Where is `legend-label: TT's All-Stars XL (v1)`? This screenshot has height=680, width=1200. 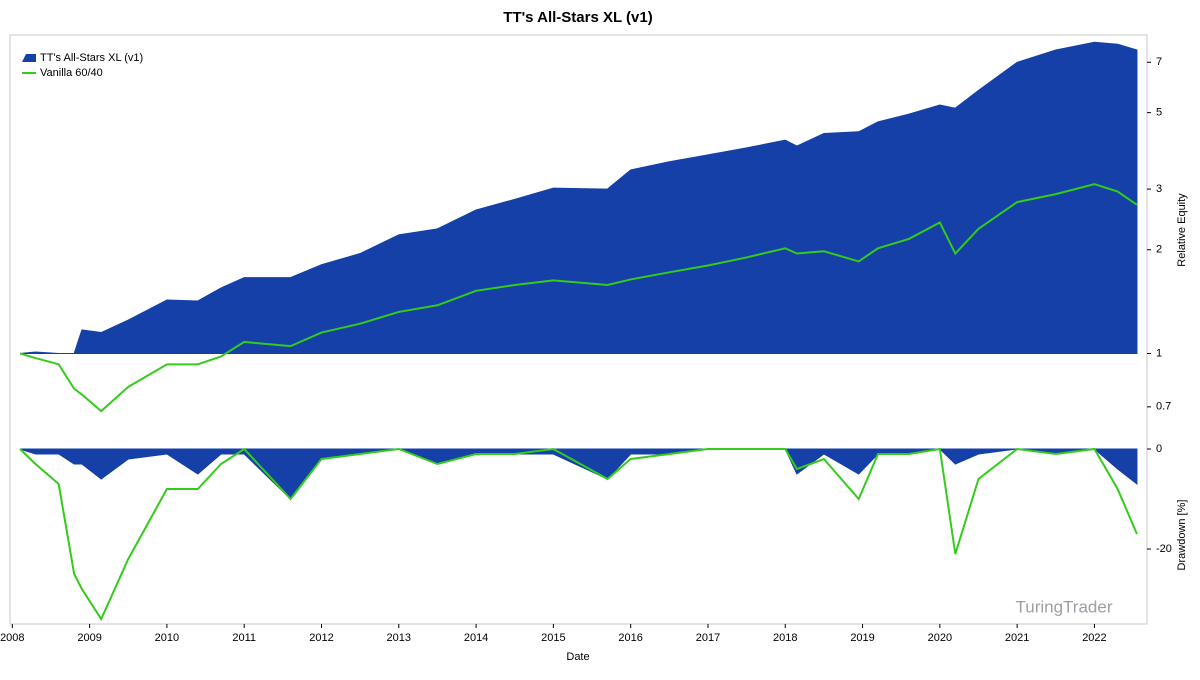 legend-label: TT's All-Stars XL (v1) is located at coordinates (91, 58).